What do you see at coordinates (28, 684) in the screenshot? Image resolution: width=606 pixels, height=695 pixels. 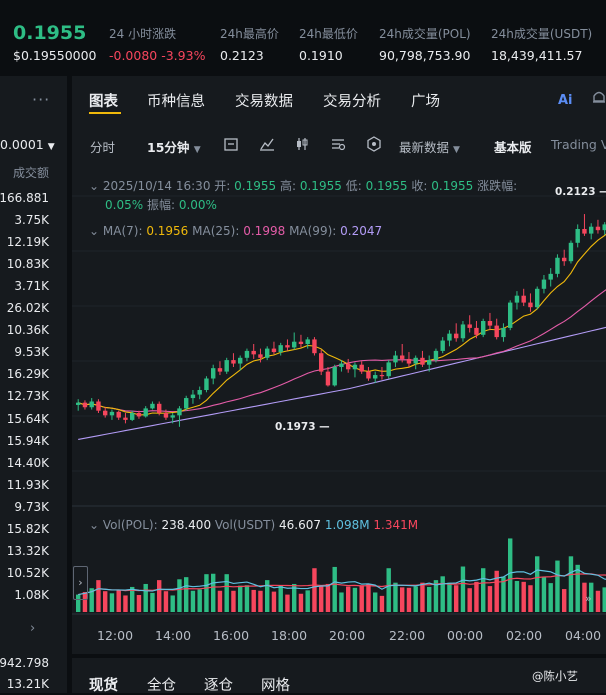 I see `footer-value-2: 13.21K` at bounding box center [28, 684].